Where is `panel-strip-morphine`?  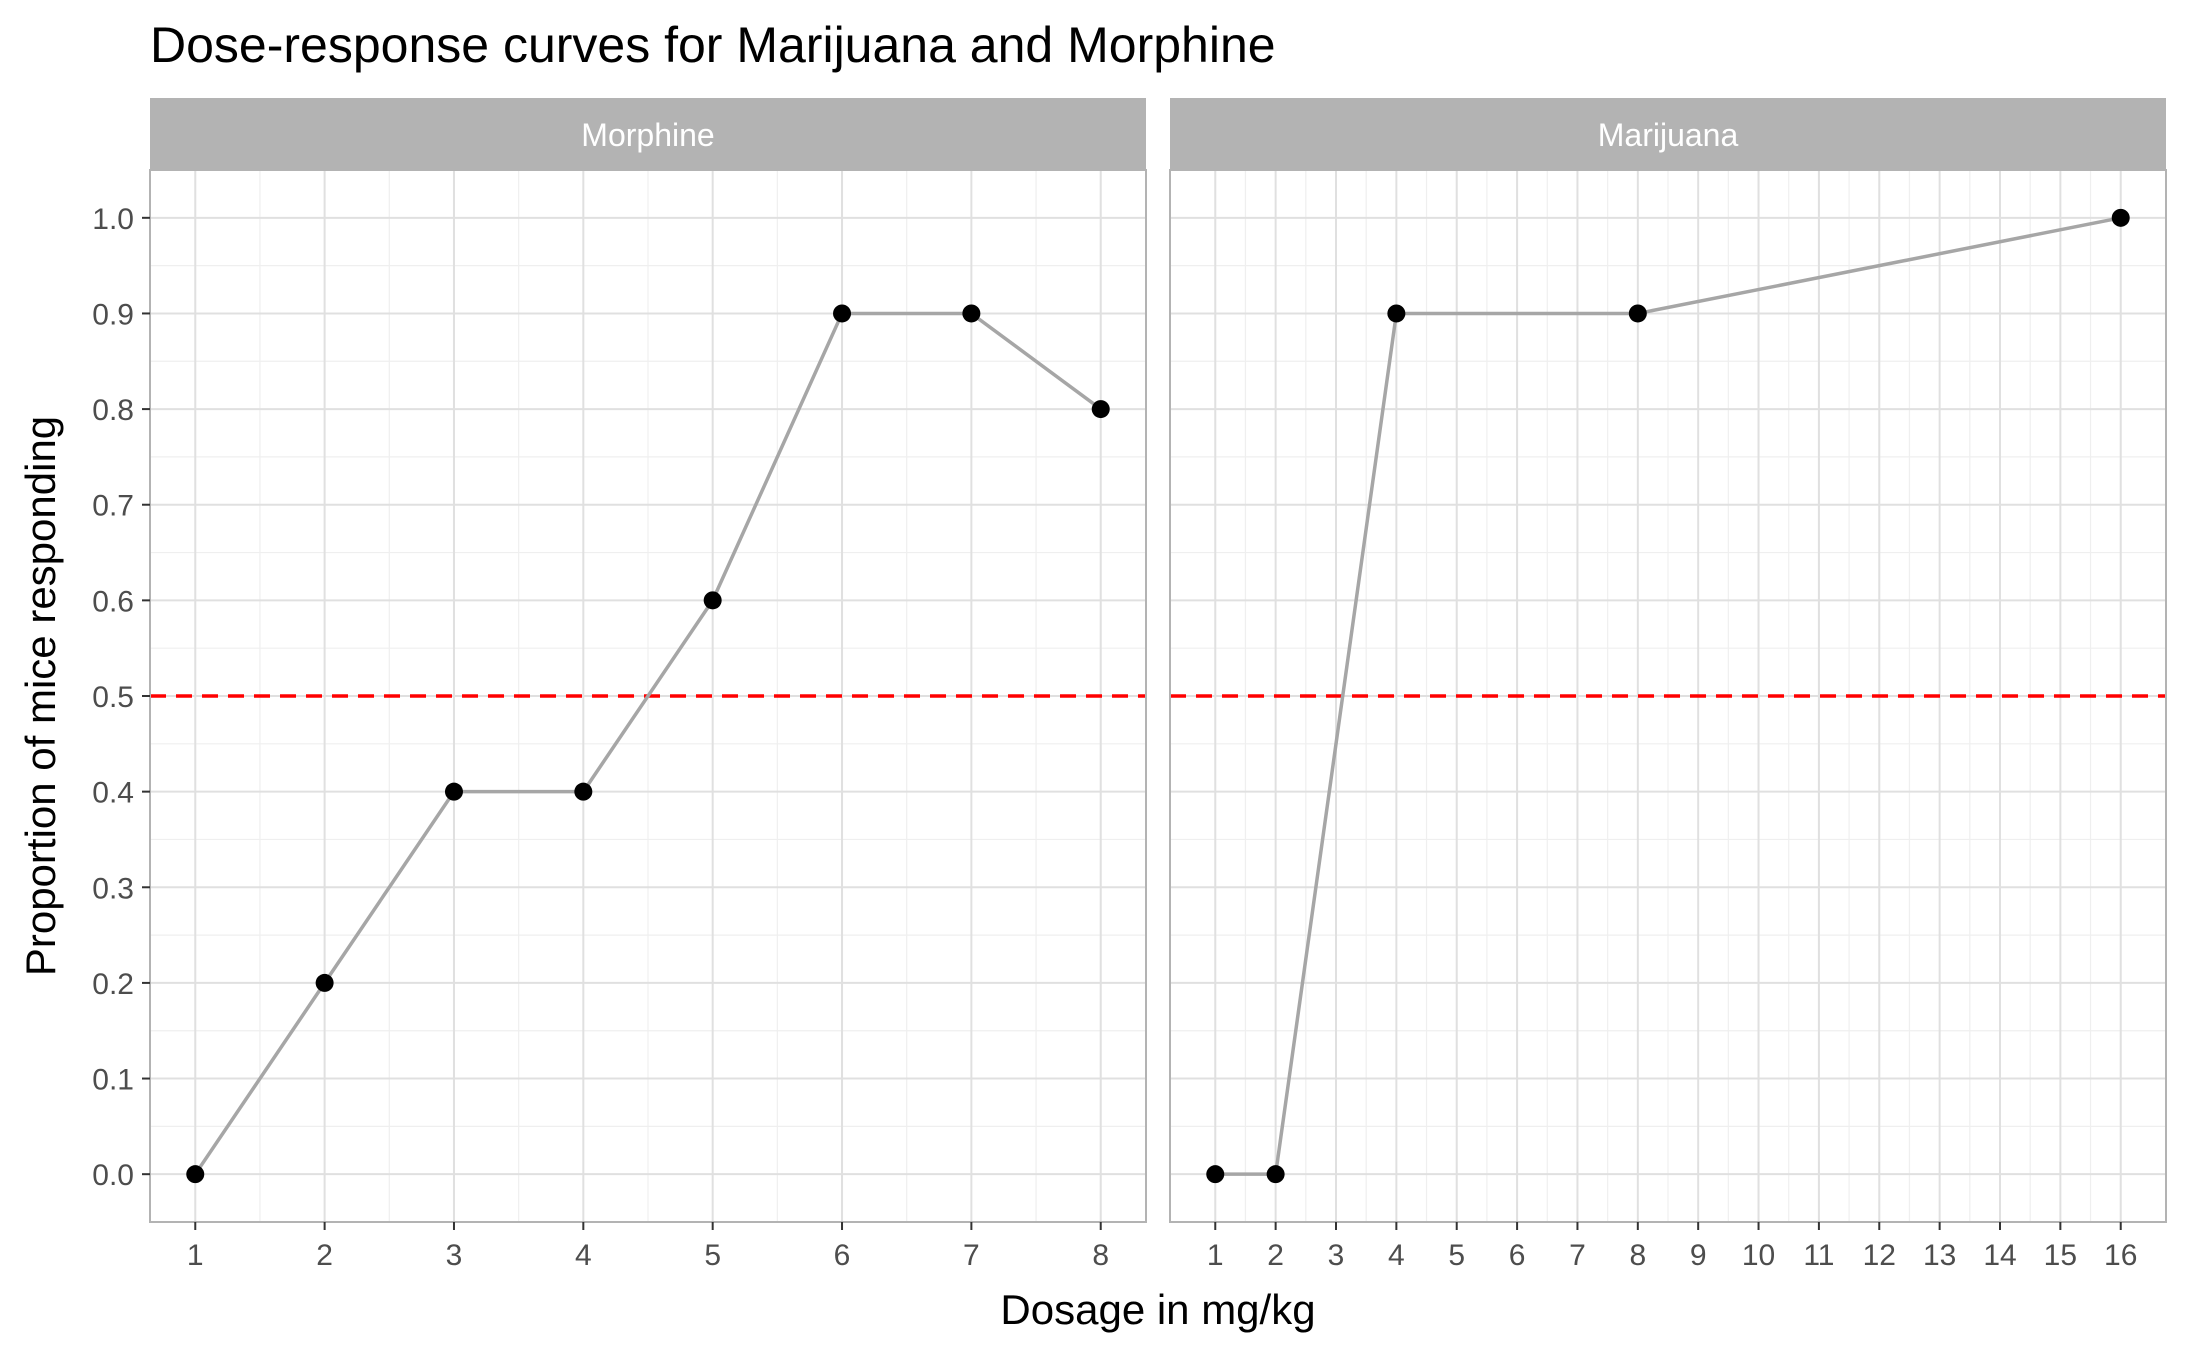 panel-strip-morphine is located at coordinates (648, 134).